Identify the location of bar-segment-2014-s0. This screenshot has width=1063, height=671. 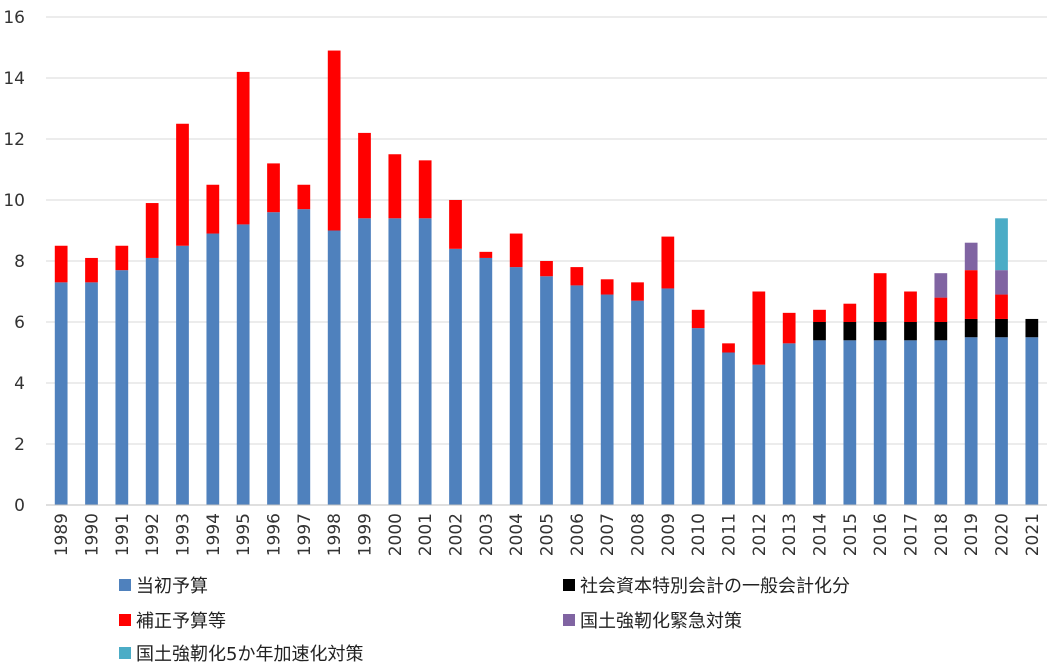
(819, 422).